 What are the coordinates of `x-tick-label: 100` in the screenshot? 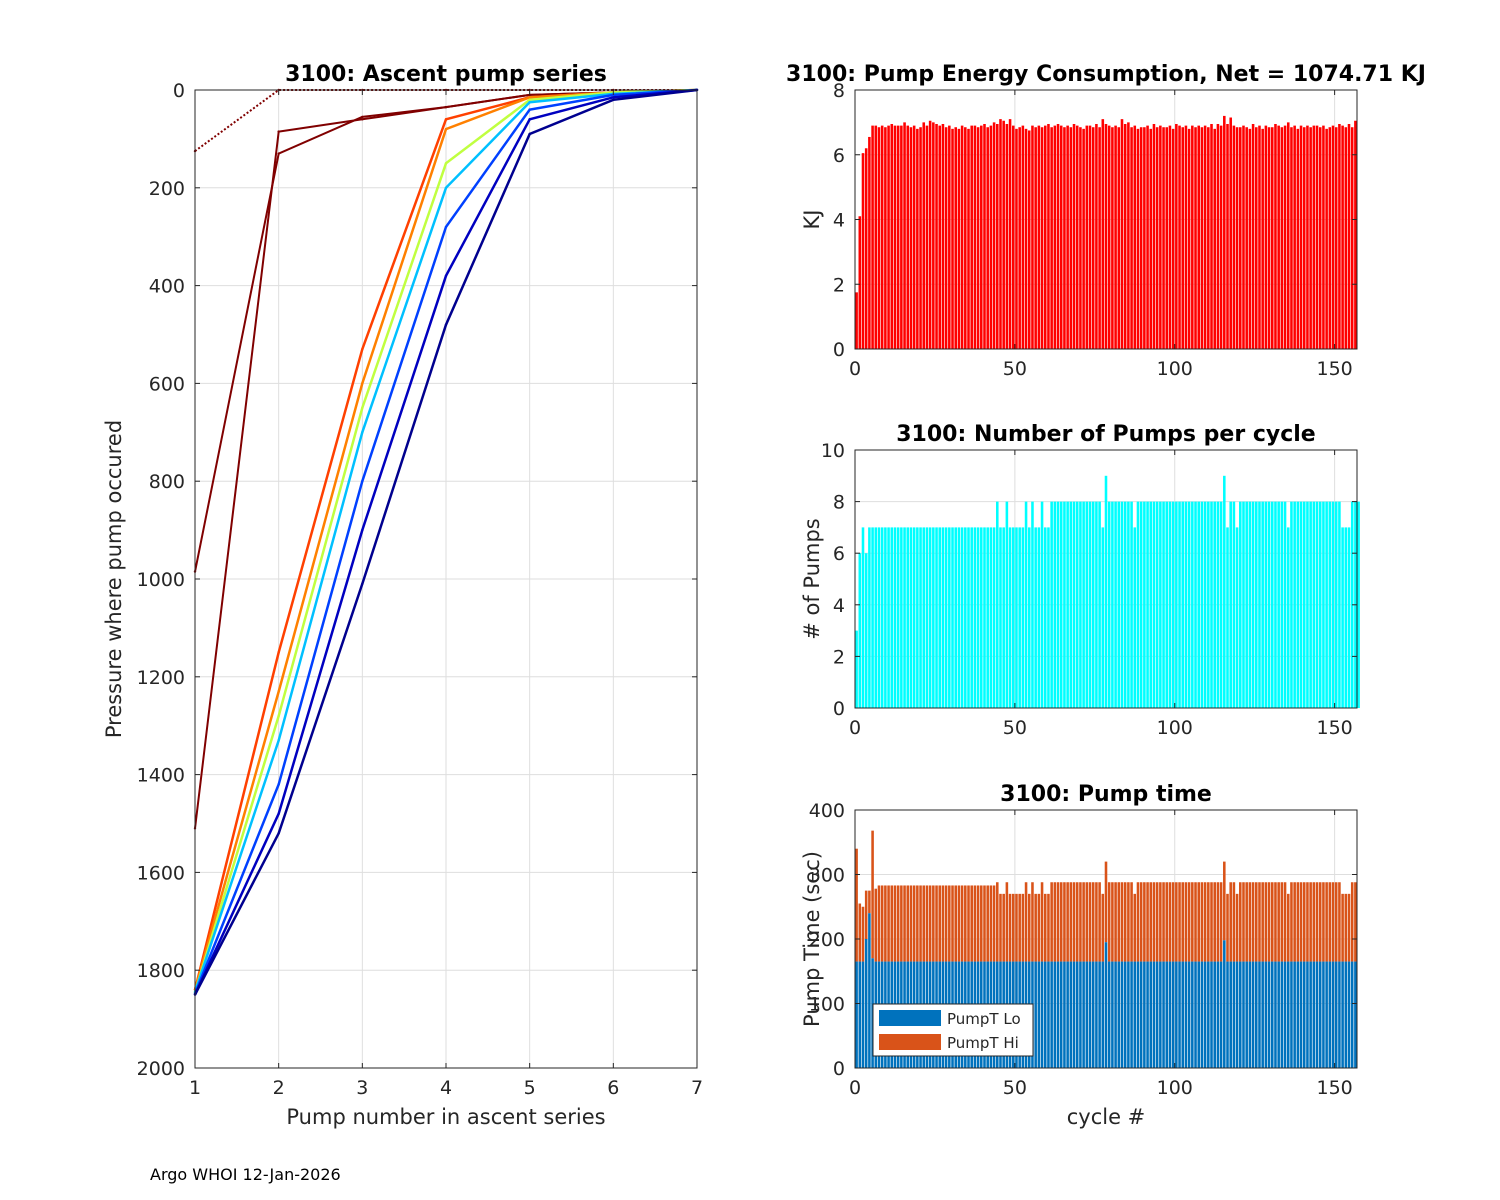 It's located at (1175, 369).